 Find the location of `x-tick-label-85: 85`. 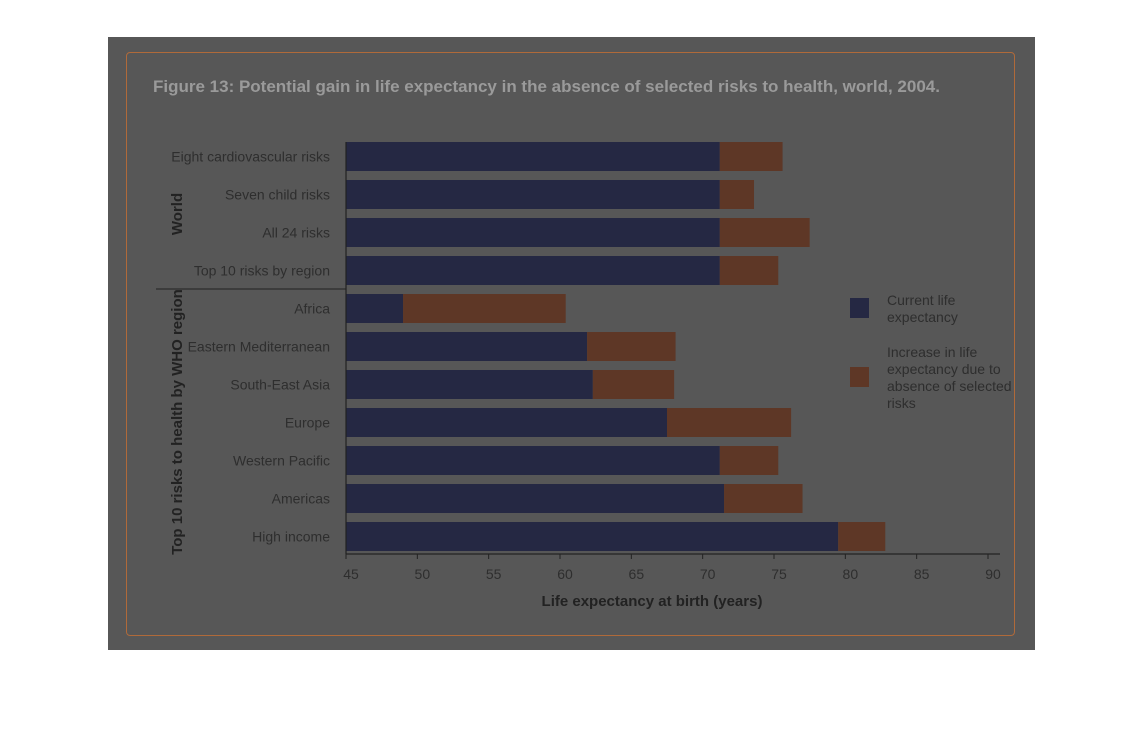

x-tick-label-85: 85 is located at coordinates (922, 574).